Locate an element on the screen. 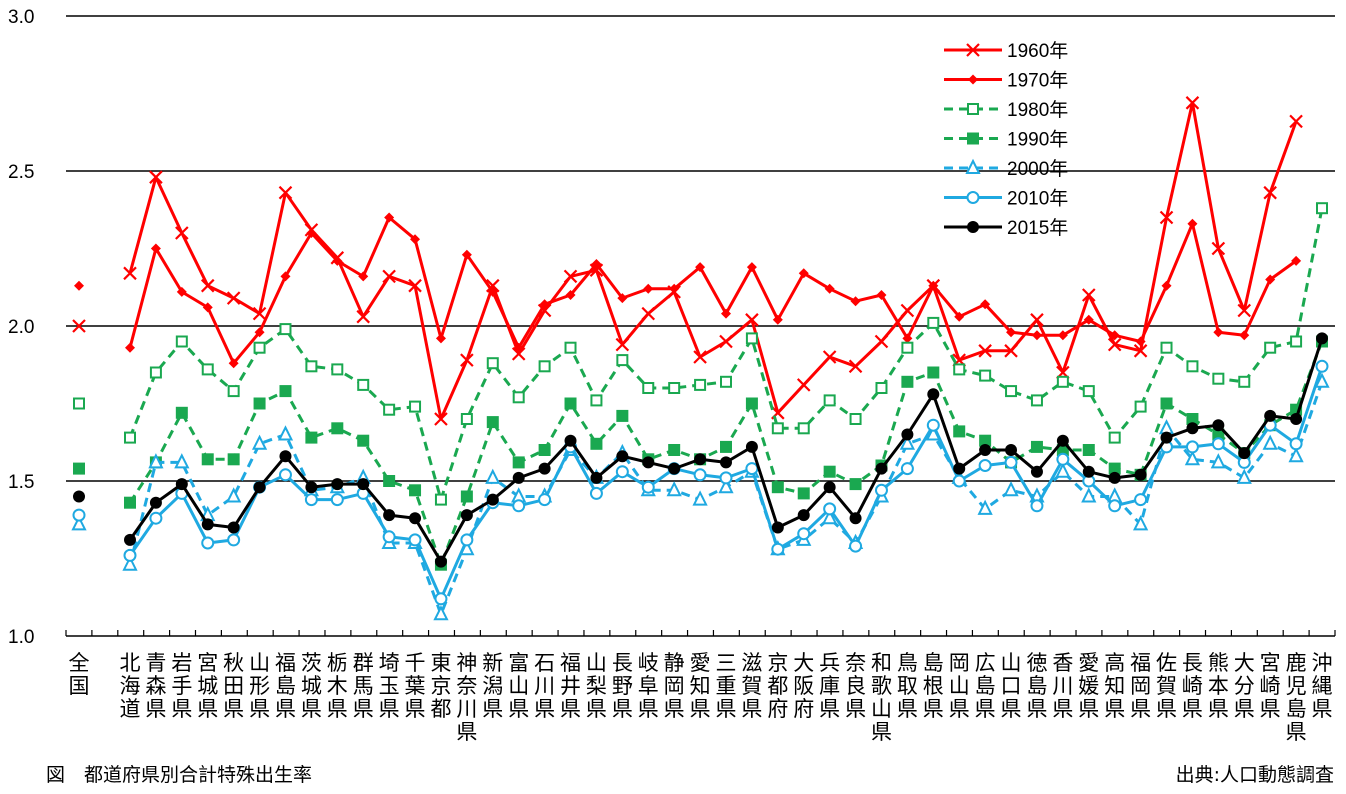  x-tick-char: 秋 is located at coordinates (233, 663).